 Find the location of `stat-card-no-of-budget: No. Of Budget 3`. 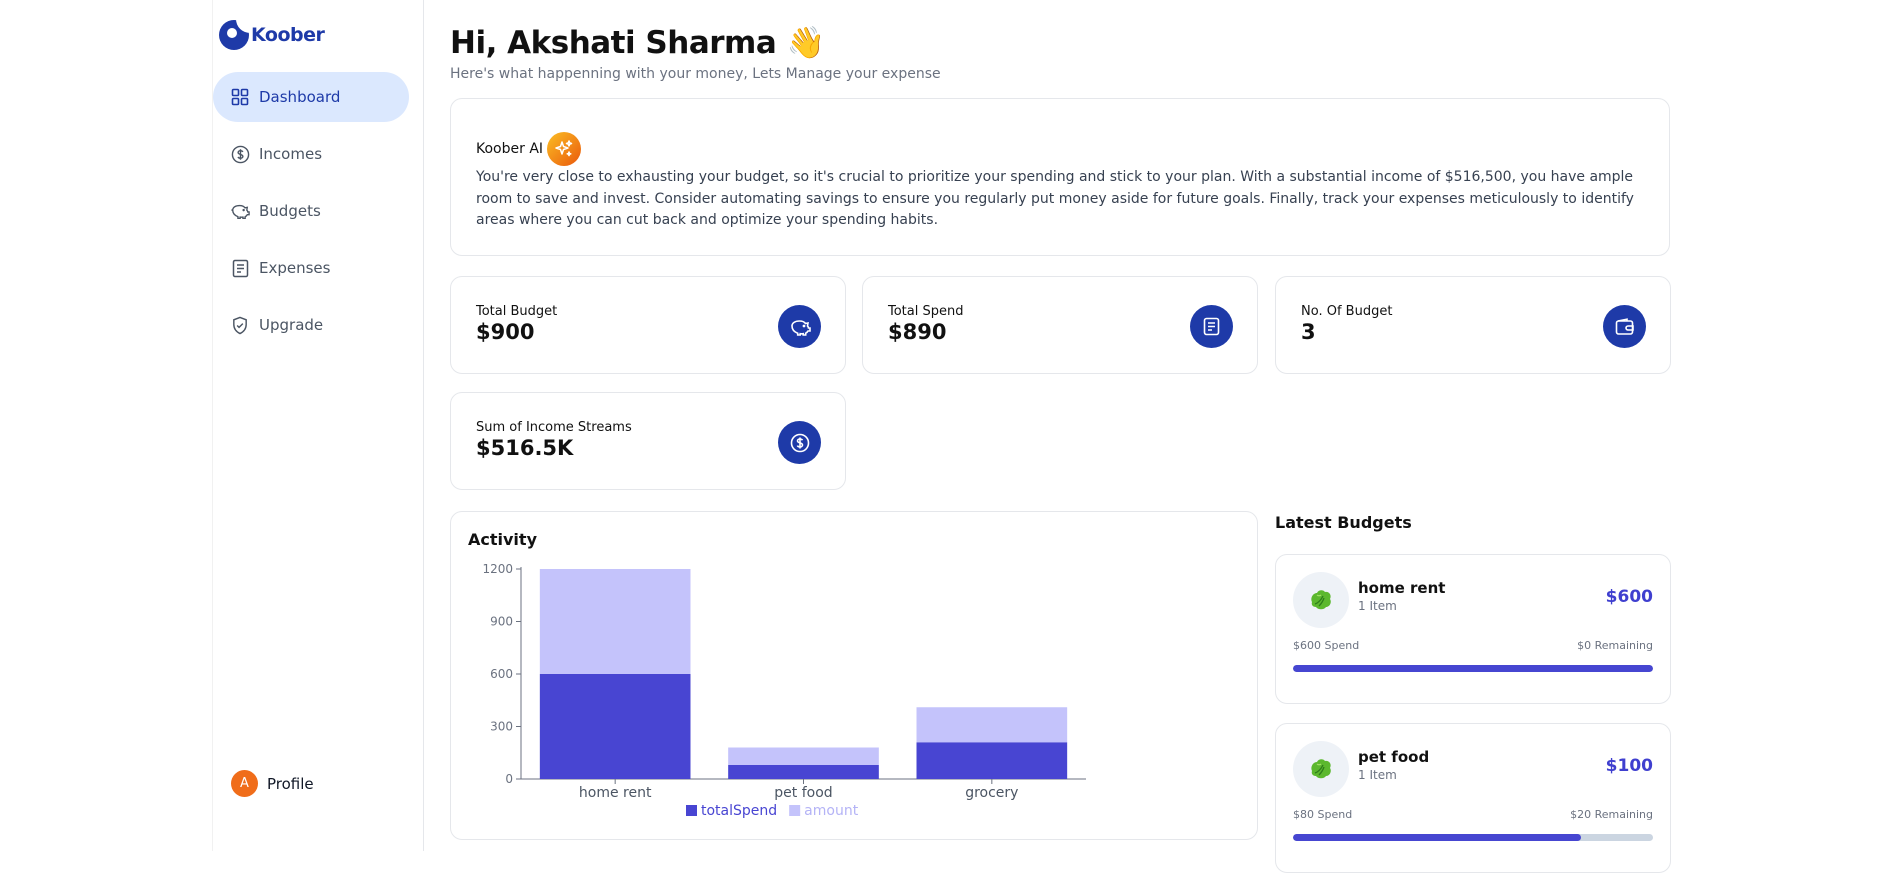

stat-card-no-of-budget: No. Of Budget 3 is located at coordinates (1473, 325).